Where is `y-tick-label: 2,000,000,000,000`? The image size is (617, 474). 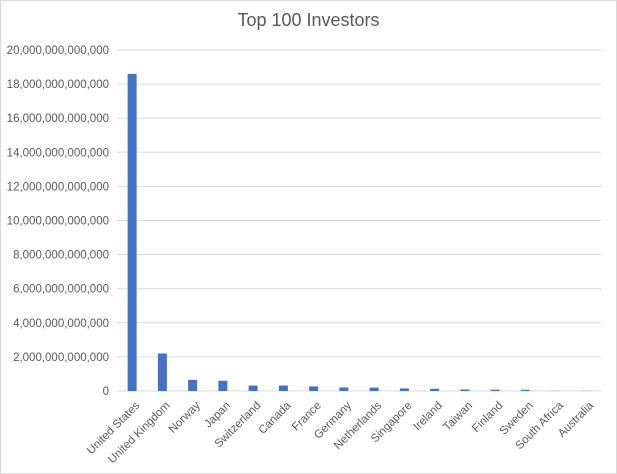 y-tick-label: 2,000,000,000,000 is located at coordinates (61, 358).